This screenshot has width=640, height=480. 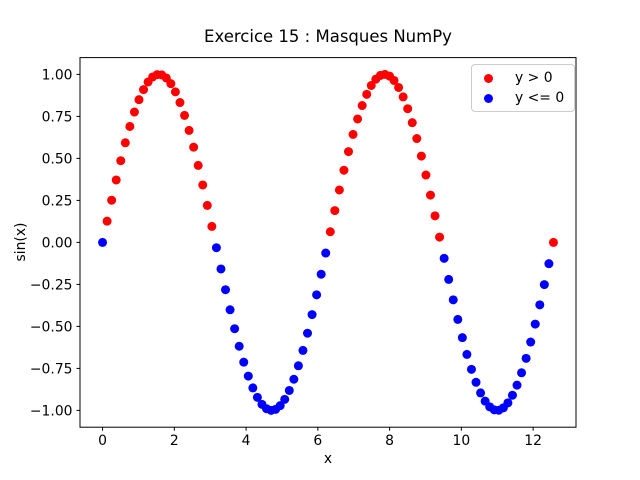 I want to click on y-tick-label: 0.25, so click(x=57, y=201).